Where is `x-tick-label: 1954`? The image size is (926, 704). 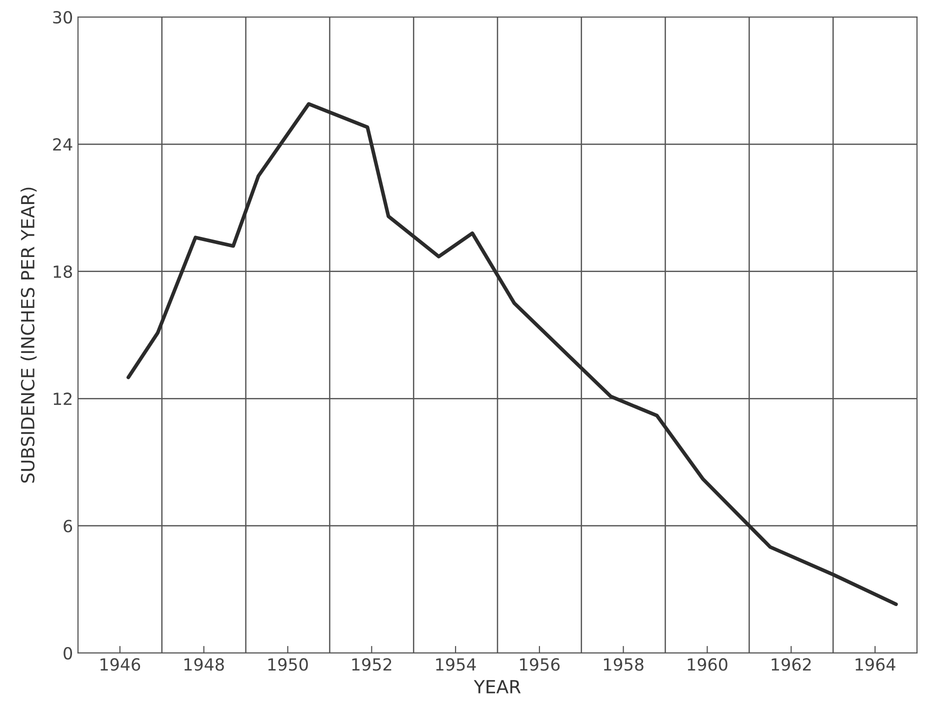 x-tick-label: 1954 is located at coordinates (456, 664).